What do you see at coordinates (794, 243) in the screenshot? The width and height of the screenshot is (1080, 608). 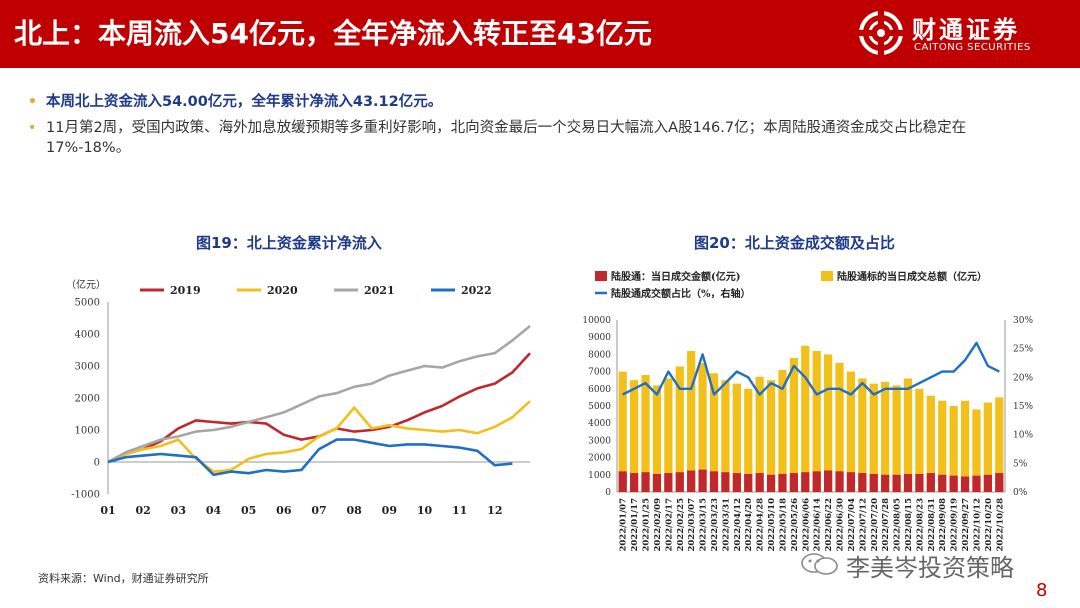 I see `chart-20-title: 图20：北上资金成交额及占比` at bounding box center [794, 243].